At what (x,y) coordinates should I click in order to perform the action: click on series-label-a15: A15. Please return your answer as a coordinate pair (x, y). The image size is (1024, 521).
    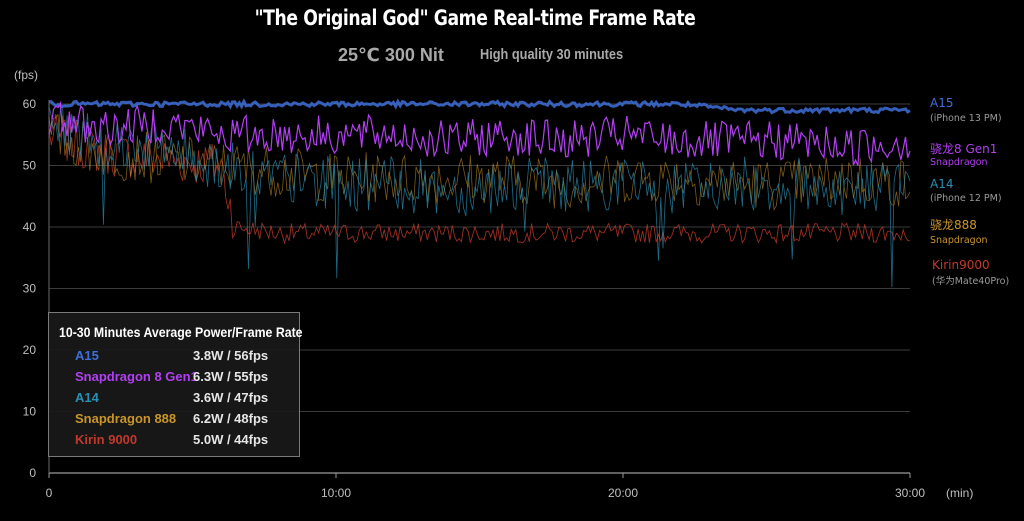
    Looking at the image, I should click on (941, 103).